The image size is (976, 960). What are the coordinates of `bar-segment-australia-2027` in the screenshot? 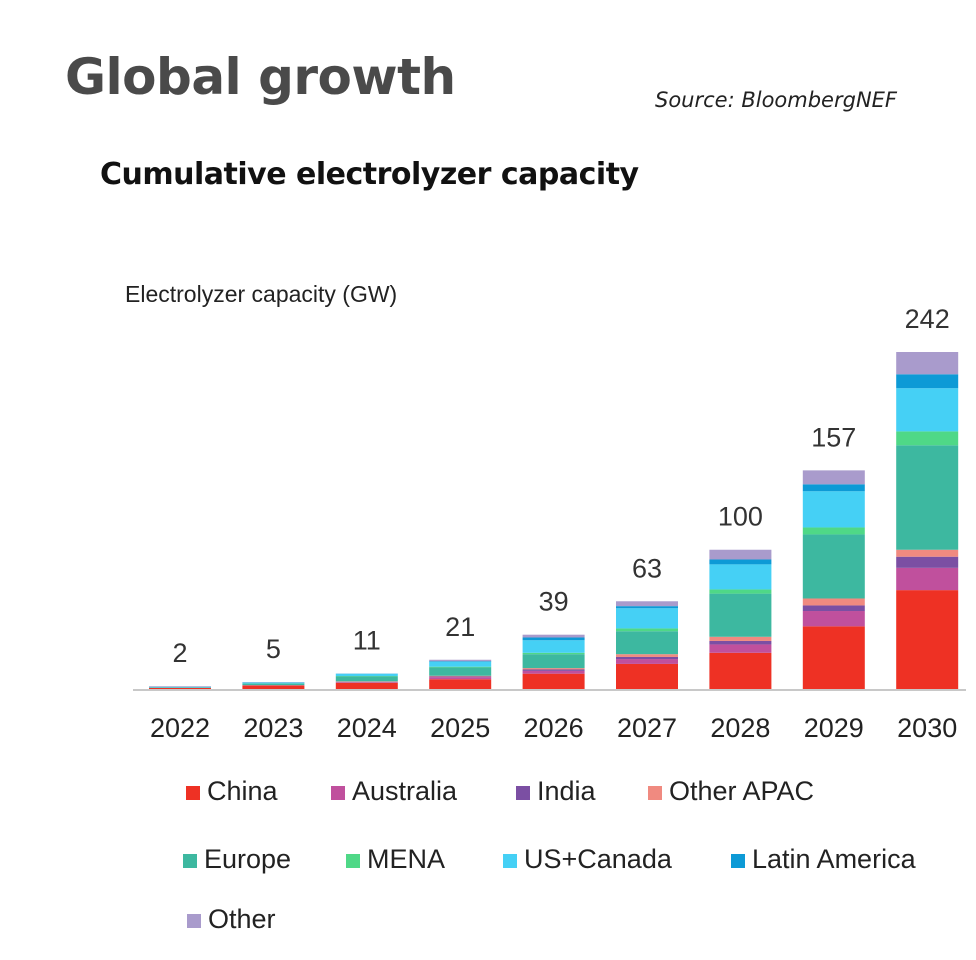 It's located at (647, 661).